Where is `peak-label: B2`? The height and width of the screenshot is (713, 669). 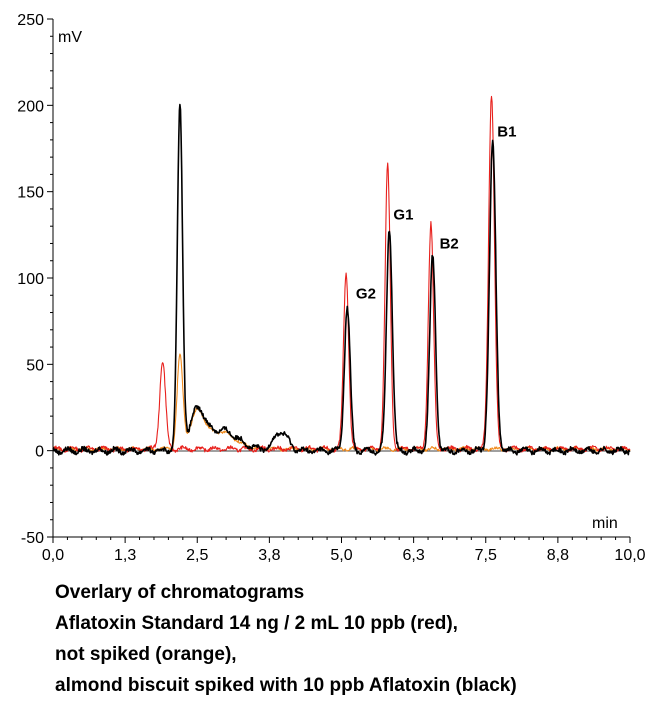
peak-label: B2 is located at coordinates (449, 244).